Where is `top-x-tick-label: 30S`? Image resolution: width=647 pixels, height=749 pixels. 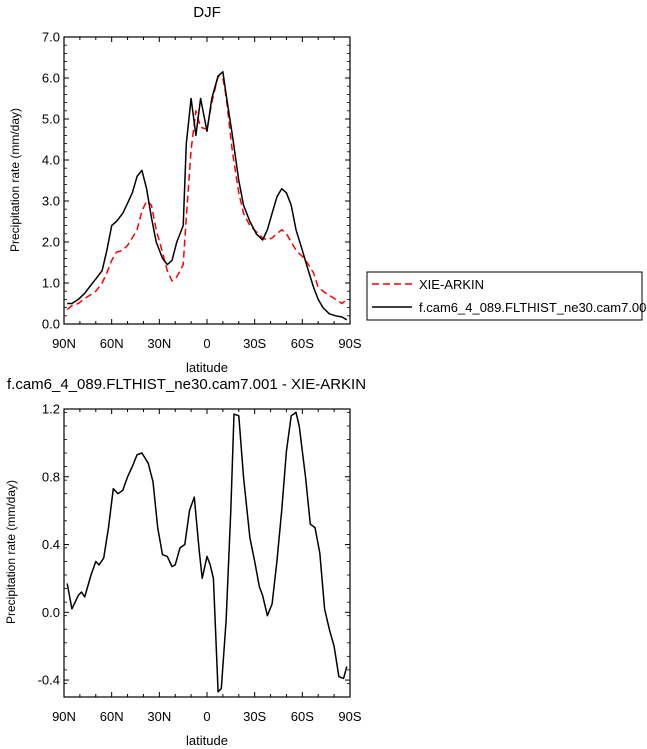
top-x-tick-label: 30S is located at coordinates (254, 343).